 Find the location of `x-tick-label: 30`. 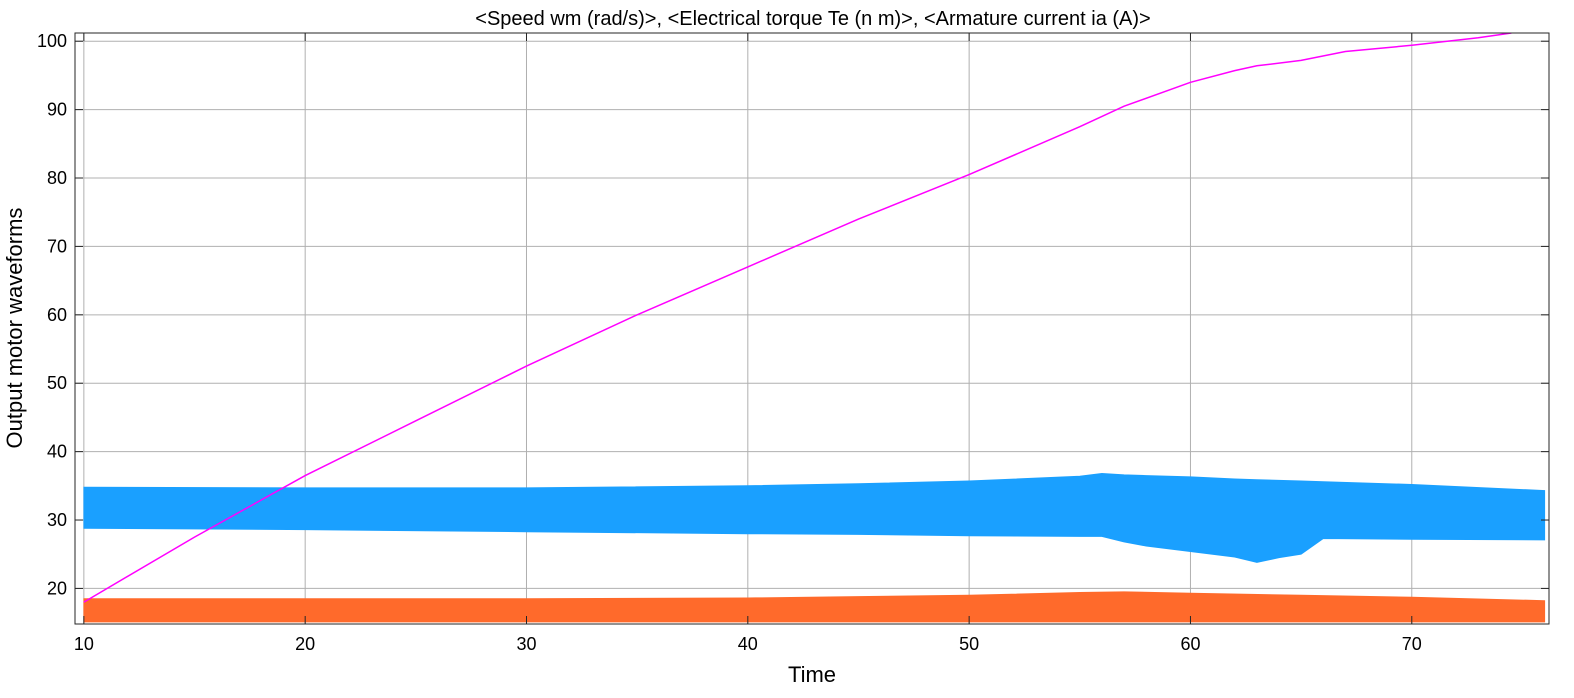

x-tick-label: 30 is located at coordinates (526, 644).